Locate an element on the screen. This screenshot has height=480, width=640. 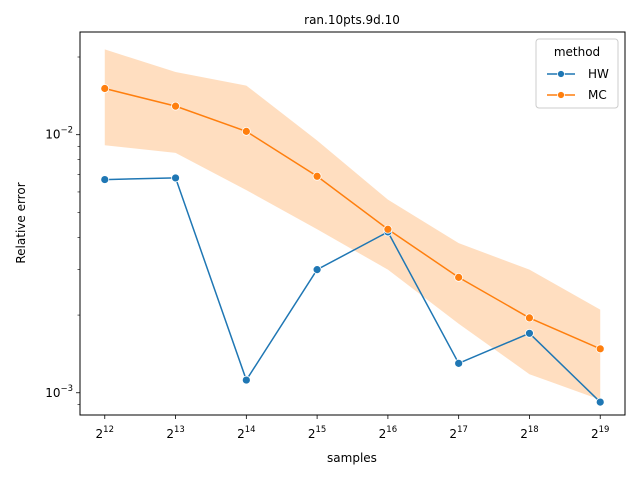
legend-hw-marker is located at coordinates (561, 74).